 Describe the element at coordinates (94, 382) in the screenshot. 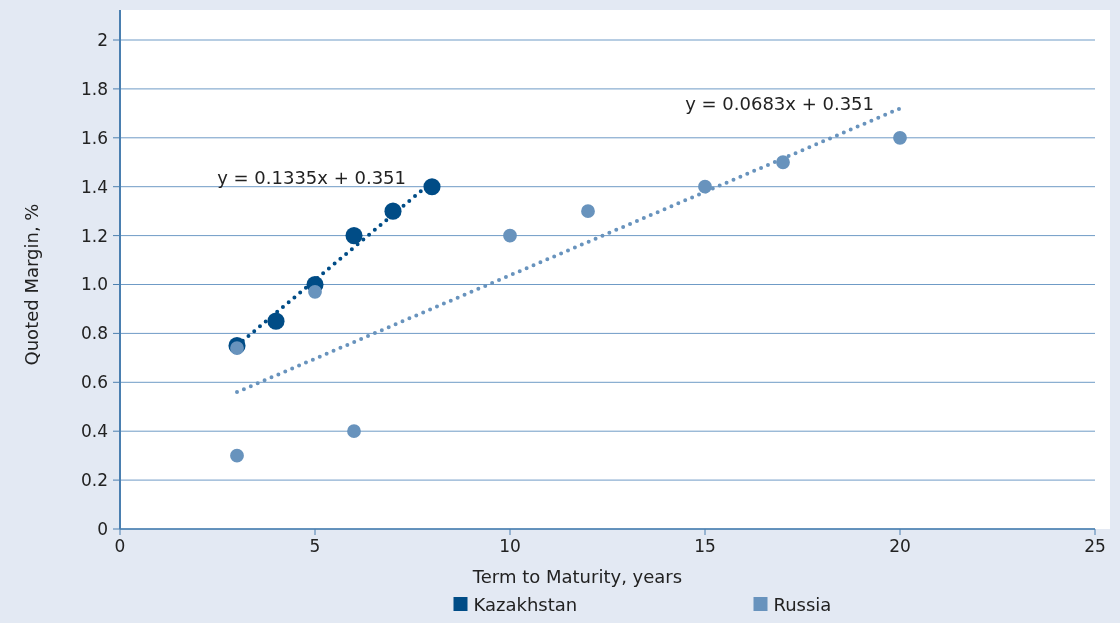

I see `y-tick-label: 0.6` at that location.